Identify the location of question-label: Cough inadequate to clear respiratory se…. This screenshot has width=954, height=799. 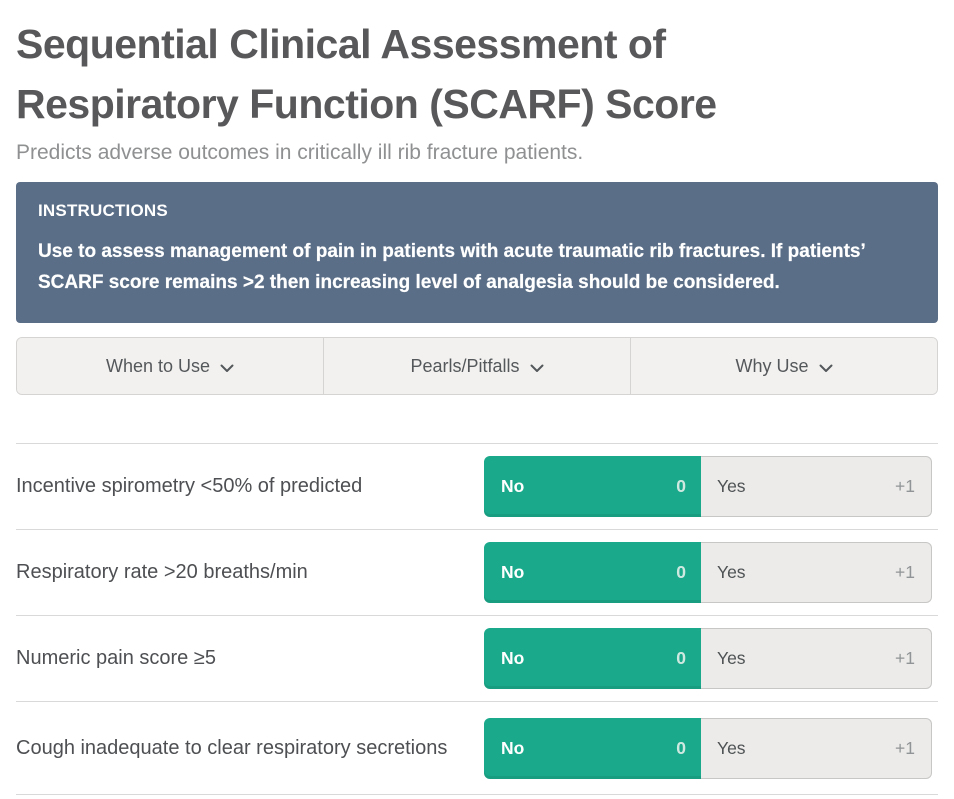
(232, 747).